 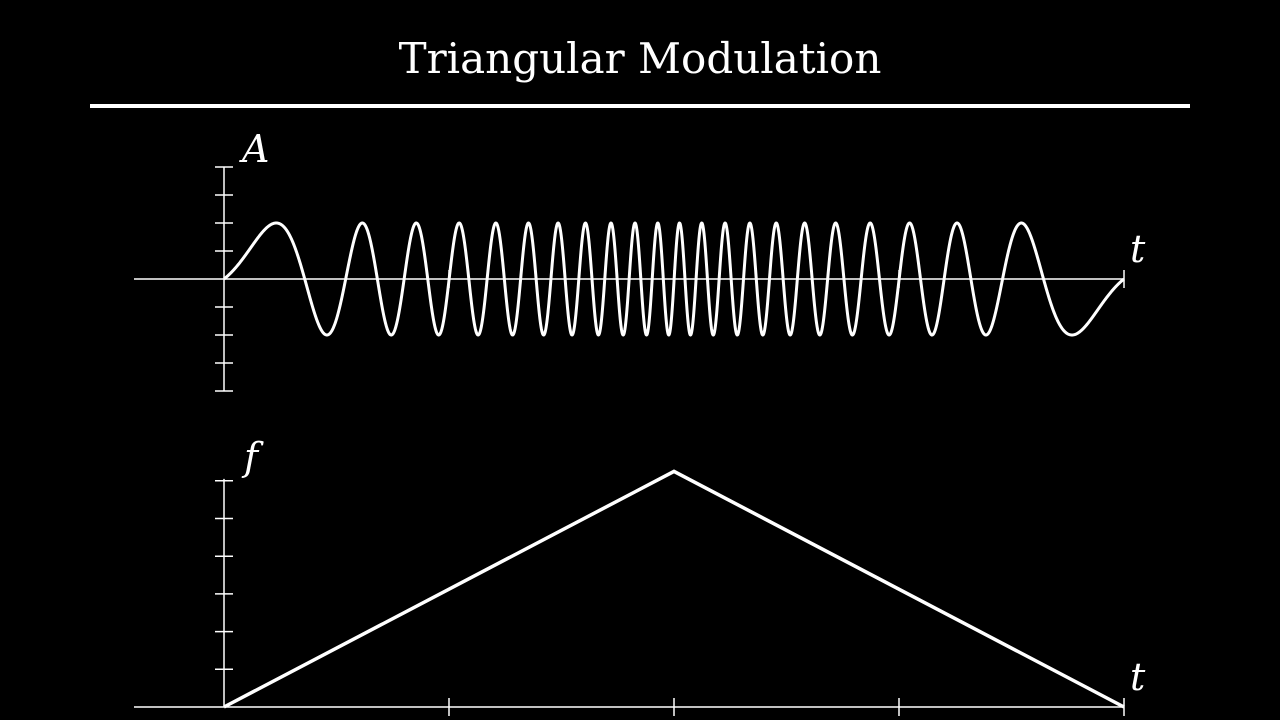 What do you see at coordinates (640, 58) in the screenshot?
I see `page-title: Triangular Modulation` at bounding box center [640, 58].